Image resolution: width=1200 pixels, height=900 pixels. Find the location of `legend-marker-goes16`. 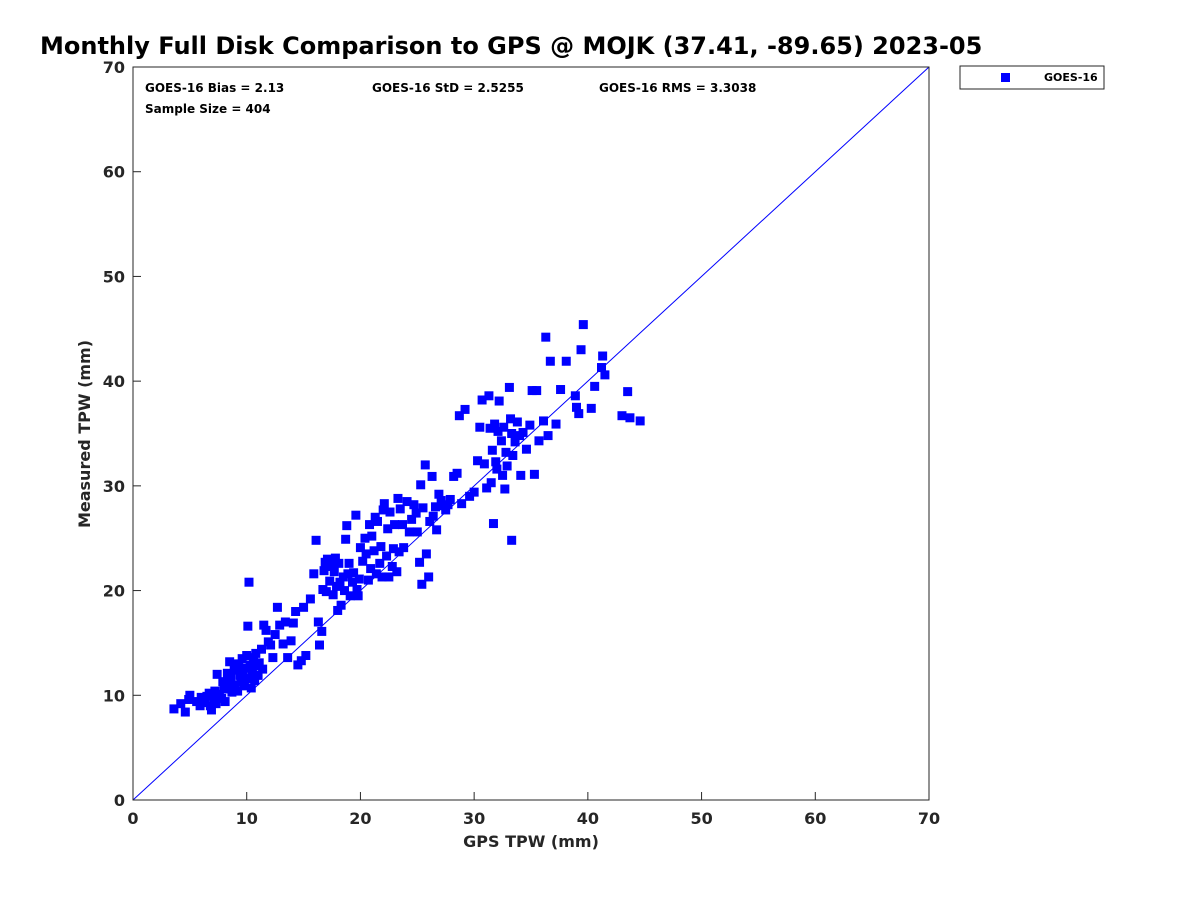

legend-marker-goes16 is located at coordinates (1005, 77).